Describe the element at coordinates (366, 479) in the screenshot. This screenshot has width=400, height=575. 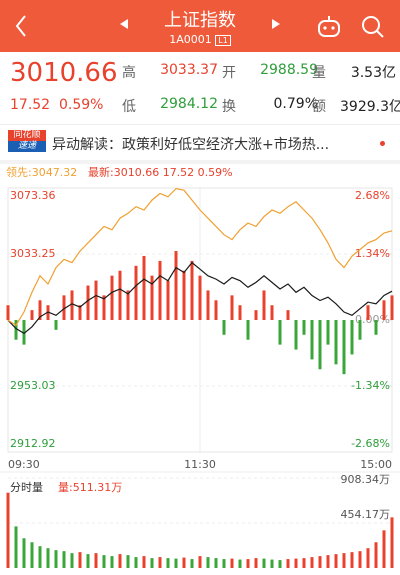
I see `y-tick-label: 908.34万` at that location.